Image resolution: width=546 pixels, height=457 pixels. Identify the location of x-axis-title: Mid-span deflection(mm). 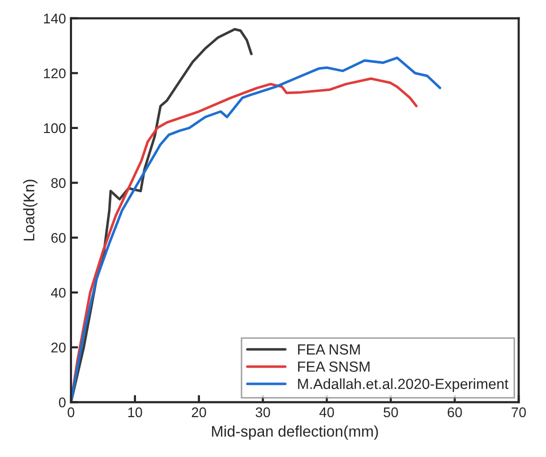
(295, 433).